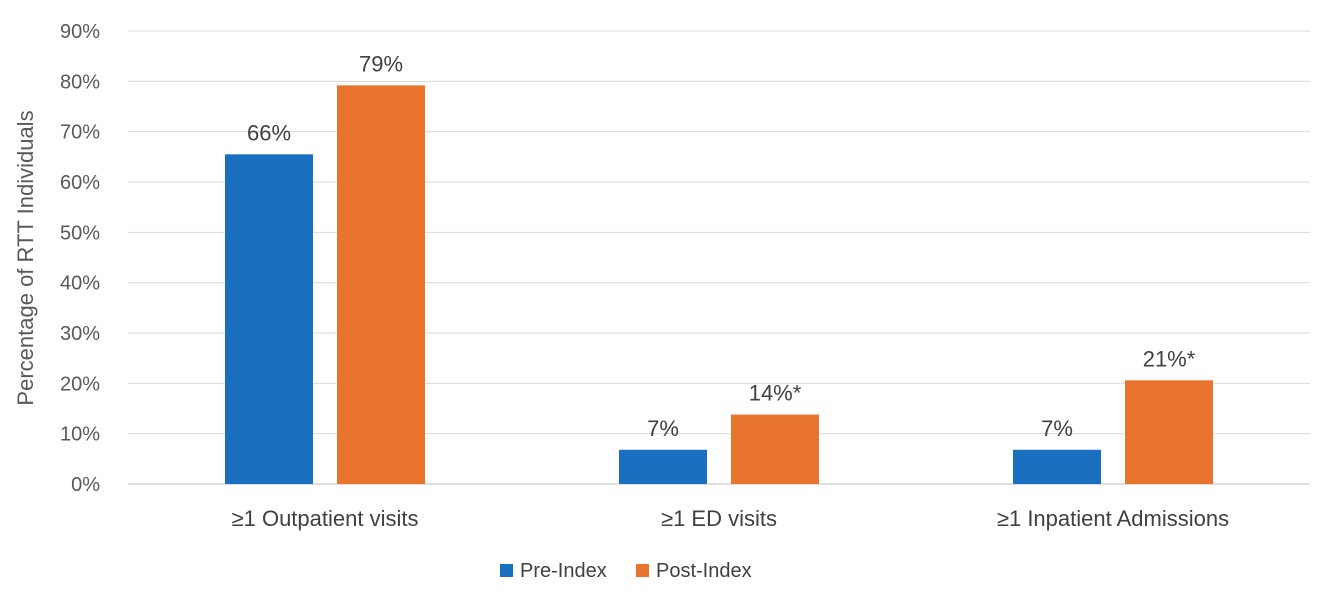 This screenshot has height=604, width=1325. What do you see at coordinates (563, 571) in the screenshot?
I see `legend-label: Pre-Index` at bounding box center [563, 571].